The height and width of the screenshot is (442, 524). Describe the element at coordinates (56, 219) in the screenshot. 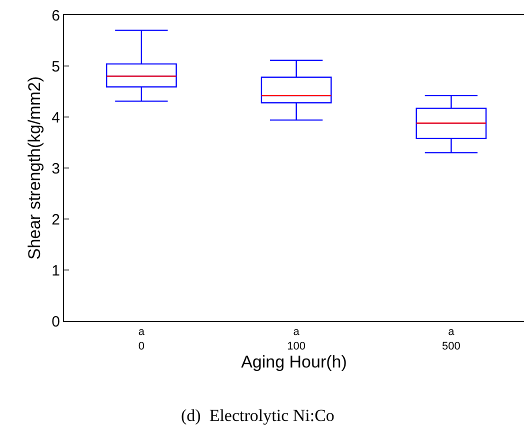

I see `y-tick-label: 2` at that location.